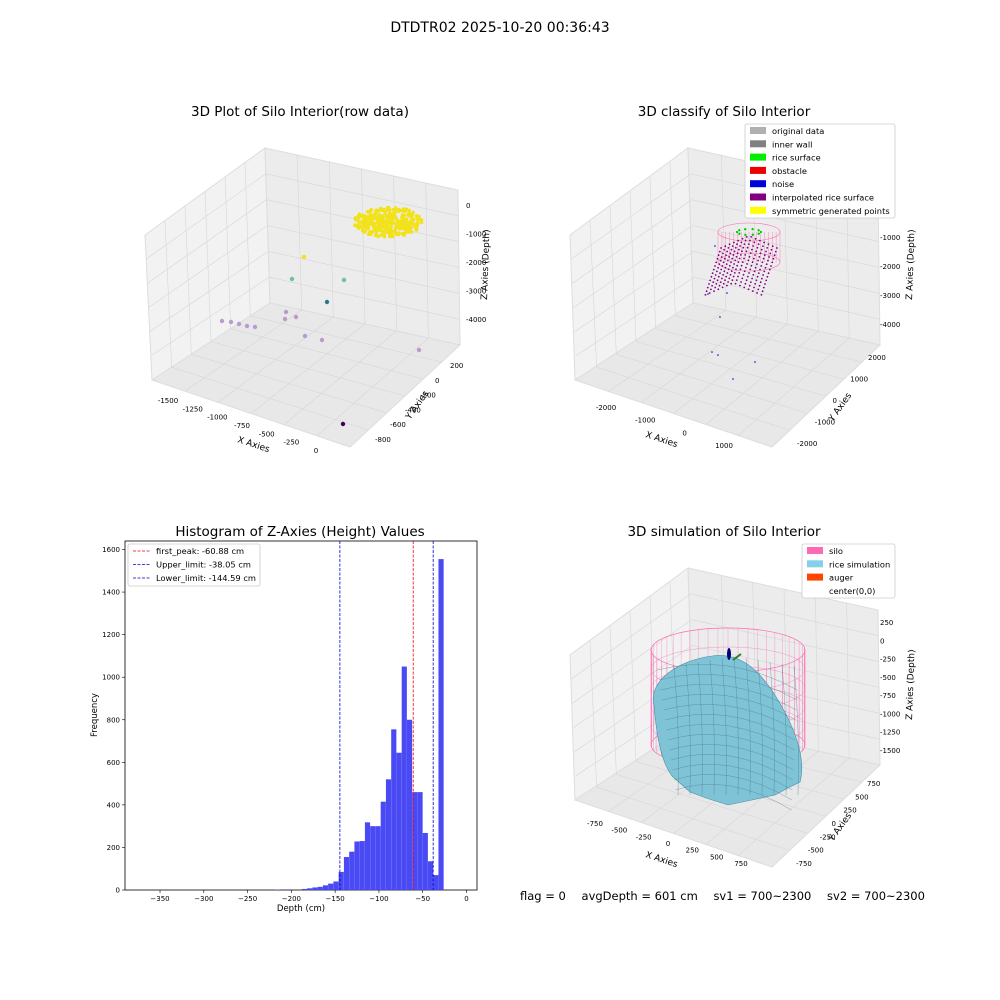 This screenshot has height=1000, width=1000. What do you see at coordinates (661, 440) in the screenshot?
I see `panel2-xlabel: X Axies` at bounding box center [661, 440].